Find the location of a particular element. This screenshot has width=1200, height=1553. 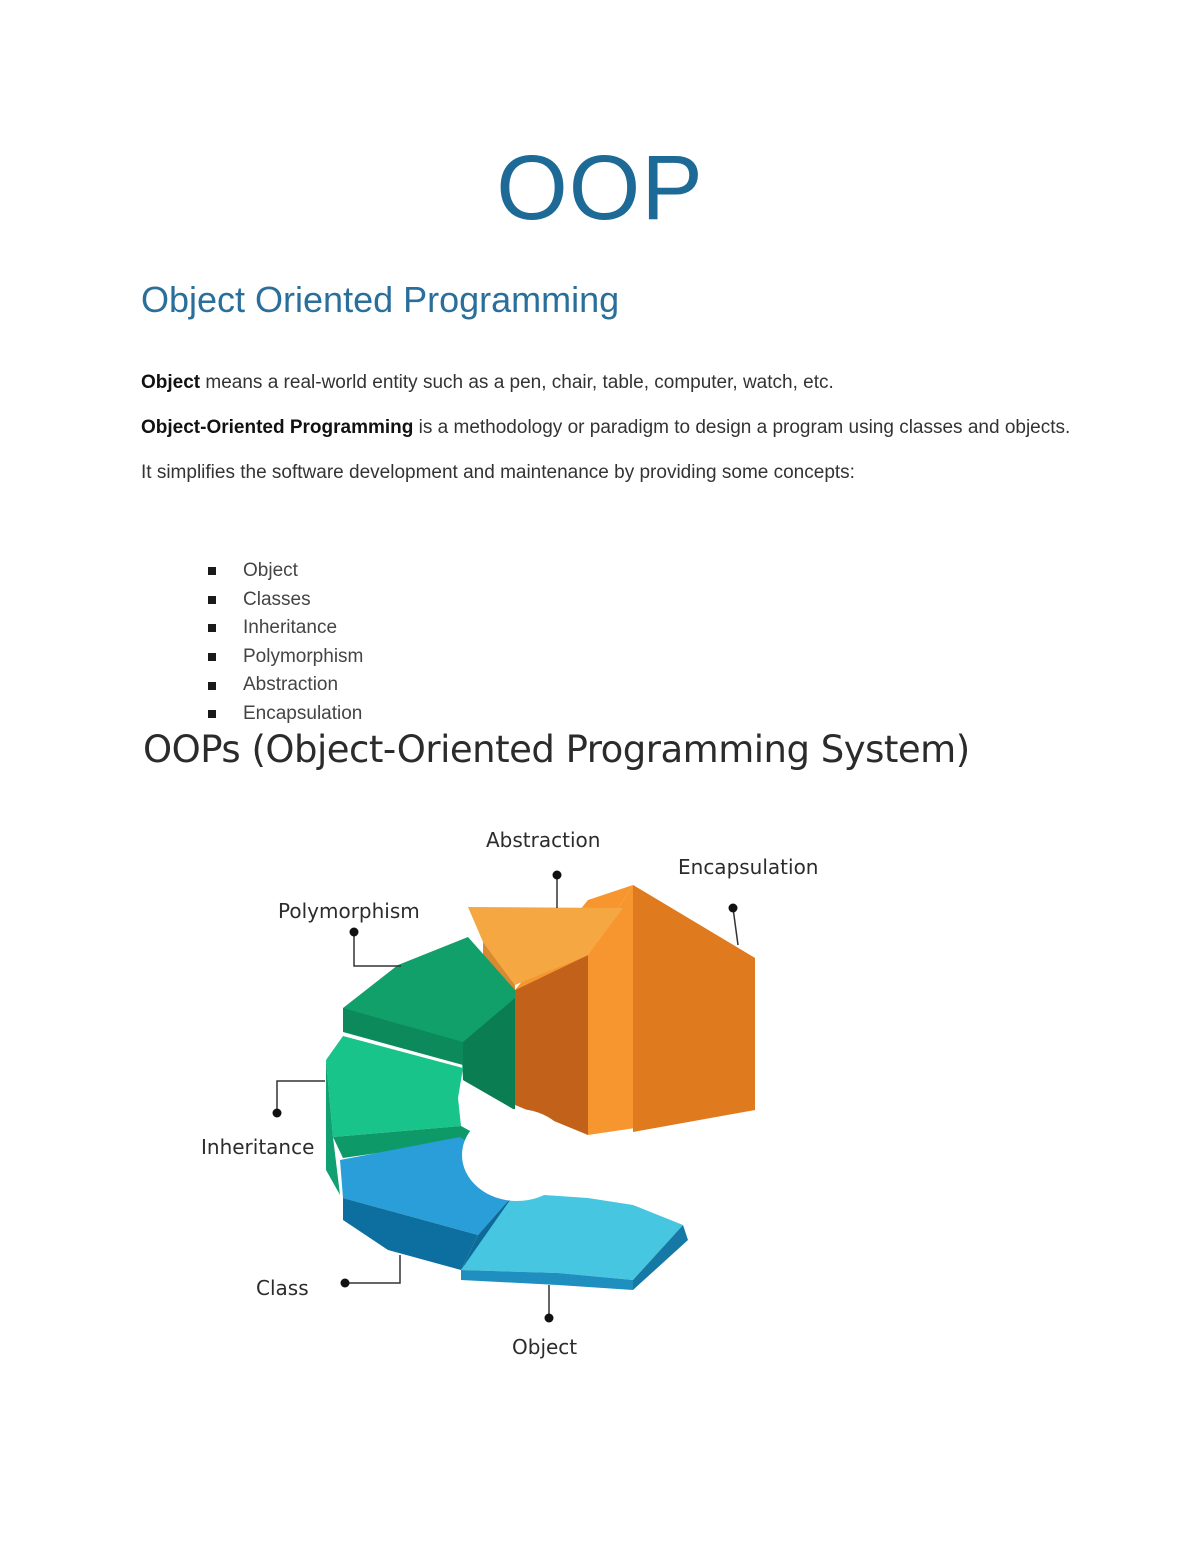

list-item-label: Encapsulation is located at coordinates (303, 713).